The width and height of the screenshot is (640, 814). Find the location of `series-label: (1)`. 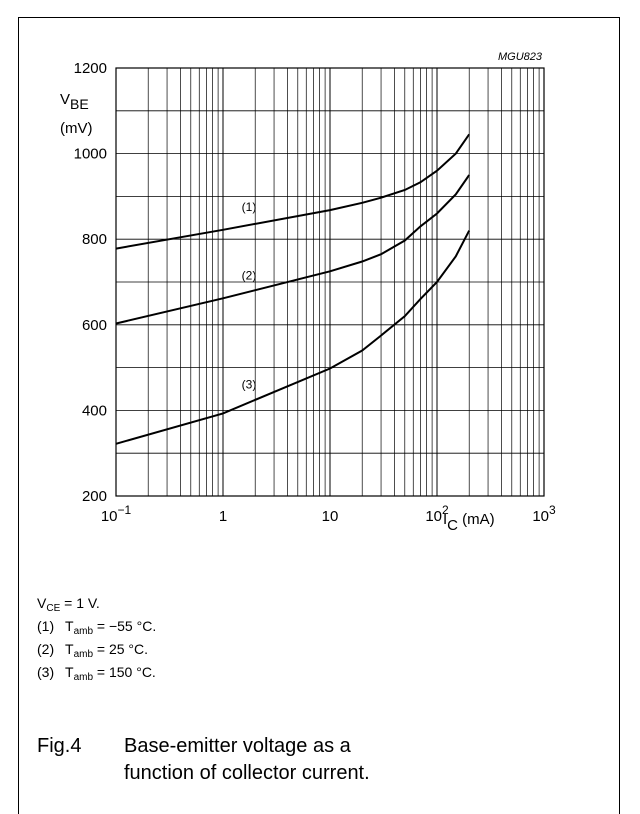

series-label: (1) is located at coordinates (249, 207).